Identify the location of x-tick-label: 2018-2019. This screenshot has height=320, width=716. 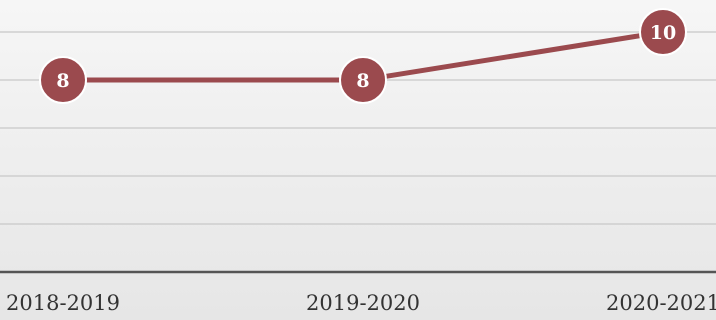
(63, 303).